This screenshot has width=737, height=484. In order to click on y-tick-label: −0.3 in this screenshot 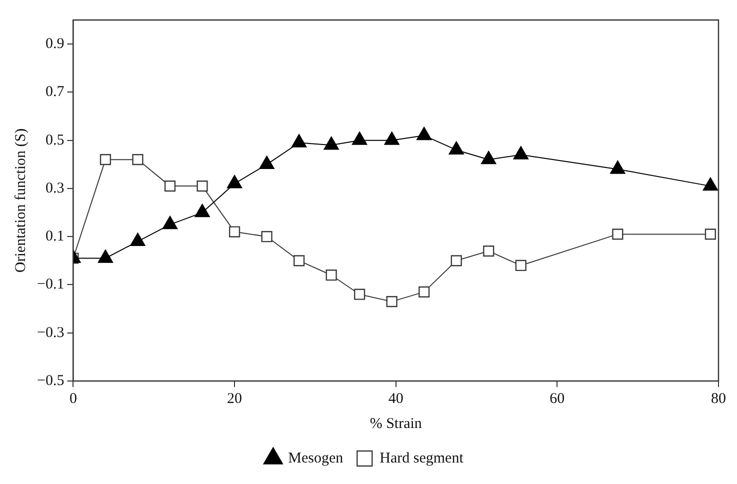, I will do `click(50, 332)`.